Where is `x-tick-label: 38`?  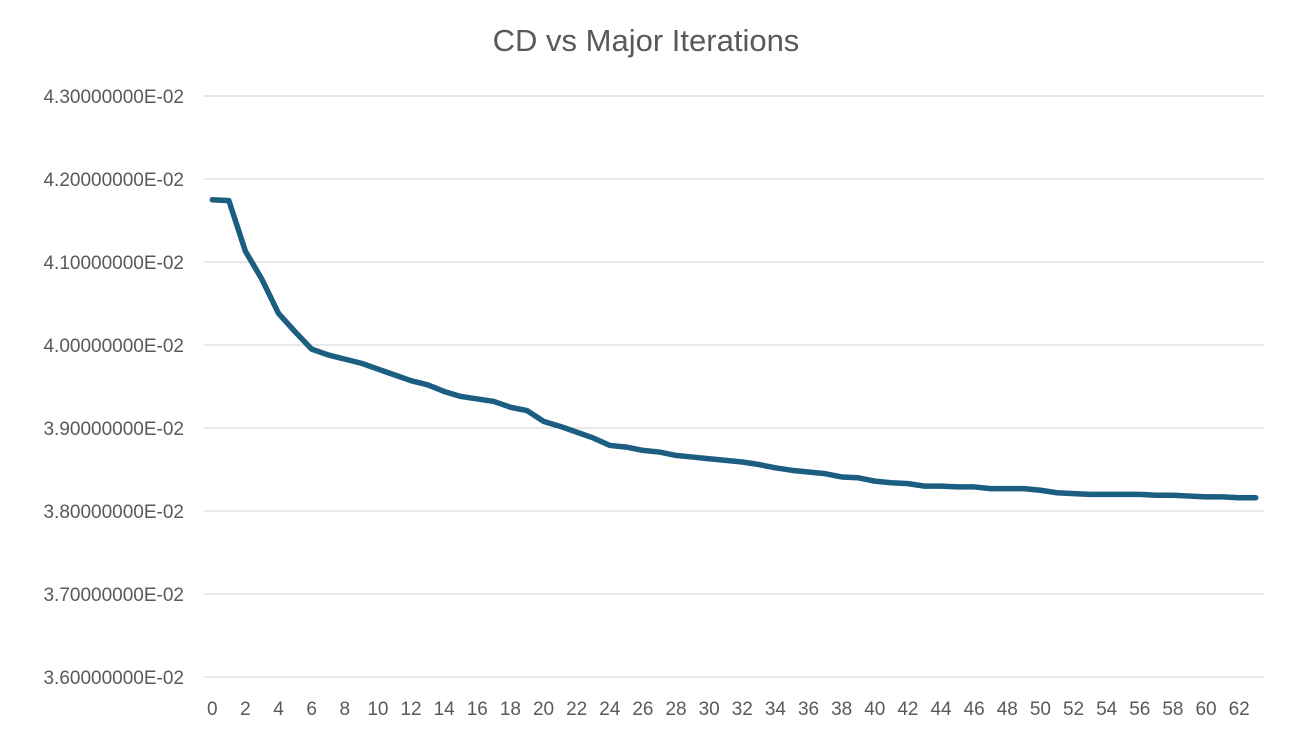 x-tick-label: 38 is located at coordinates (841, 709).